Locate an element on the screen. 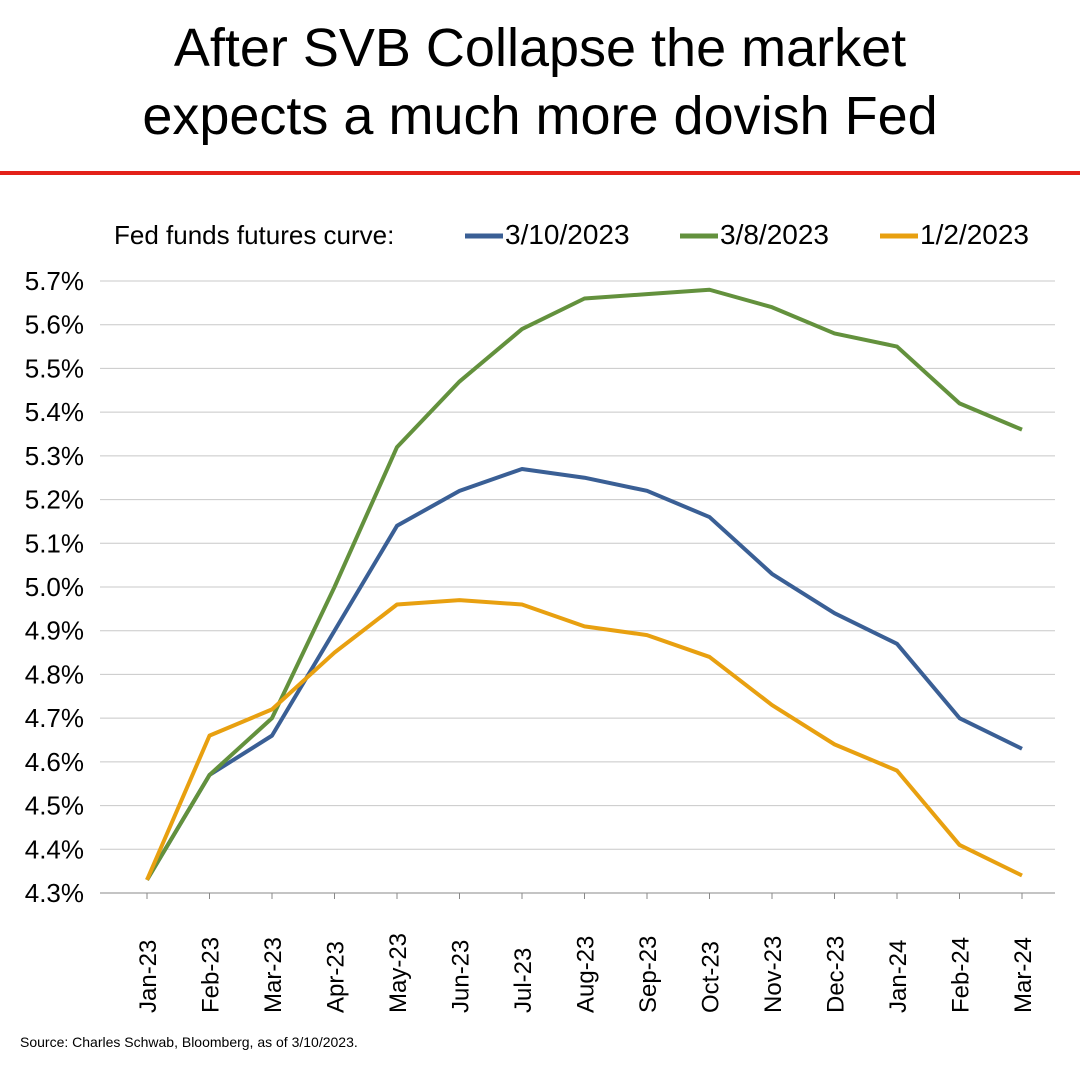  title-line-2: expects a much more dovish Fed is located at coordinates (540, 116).